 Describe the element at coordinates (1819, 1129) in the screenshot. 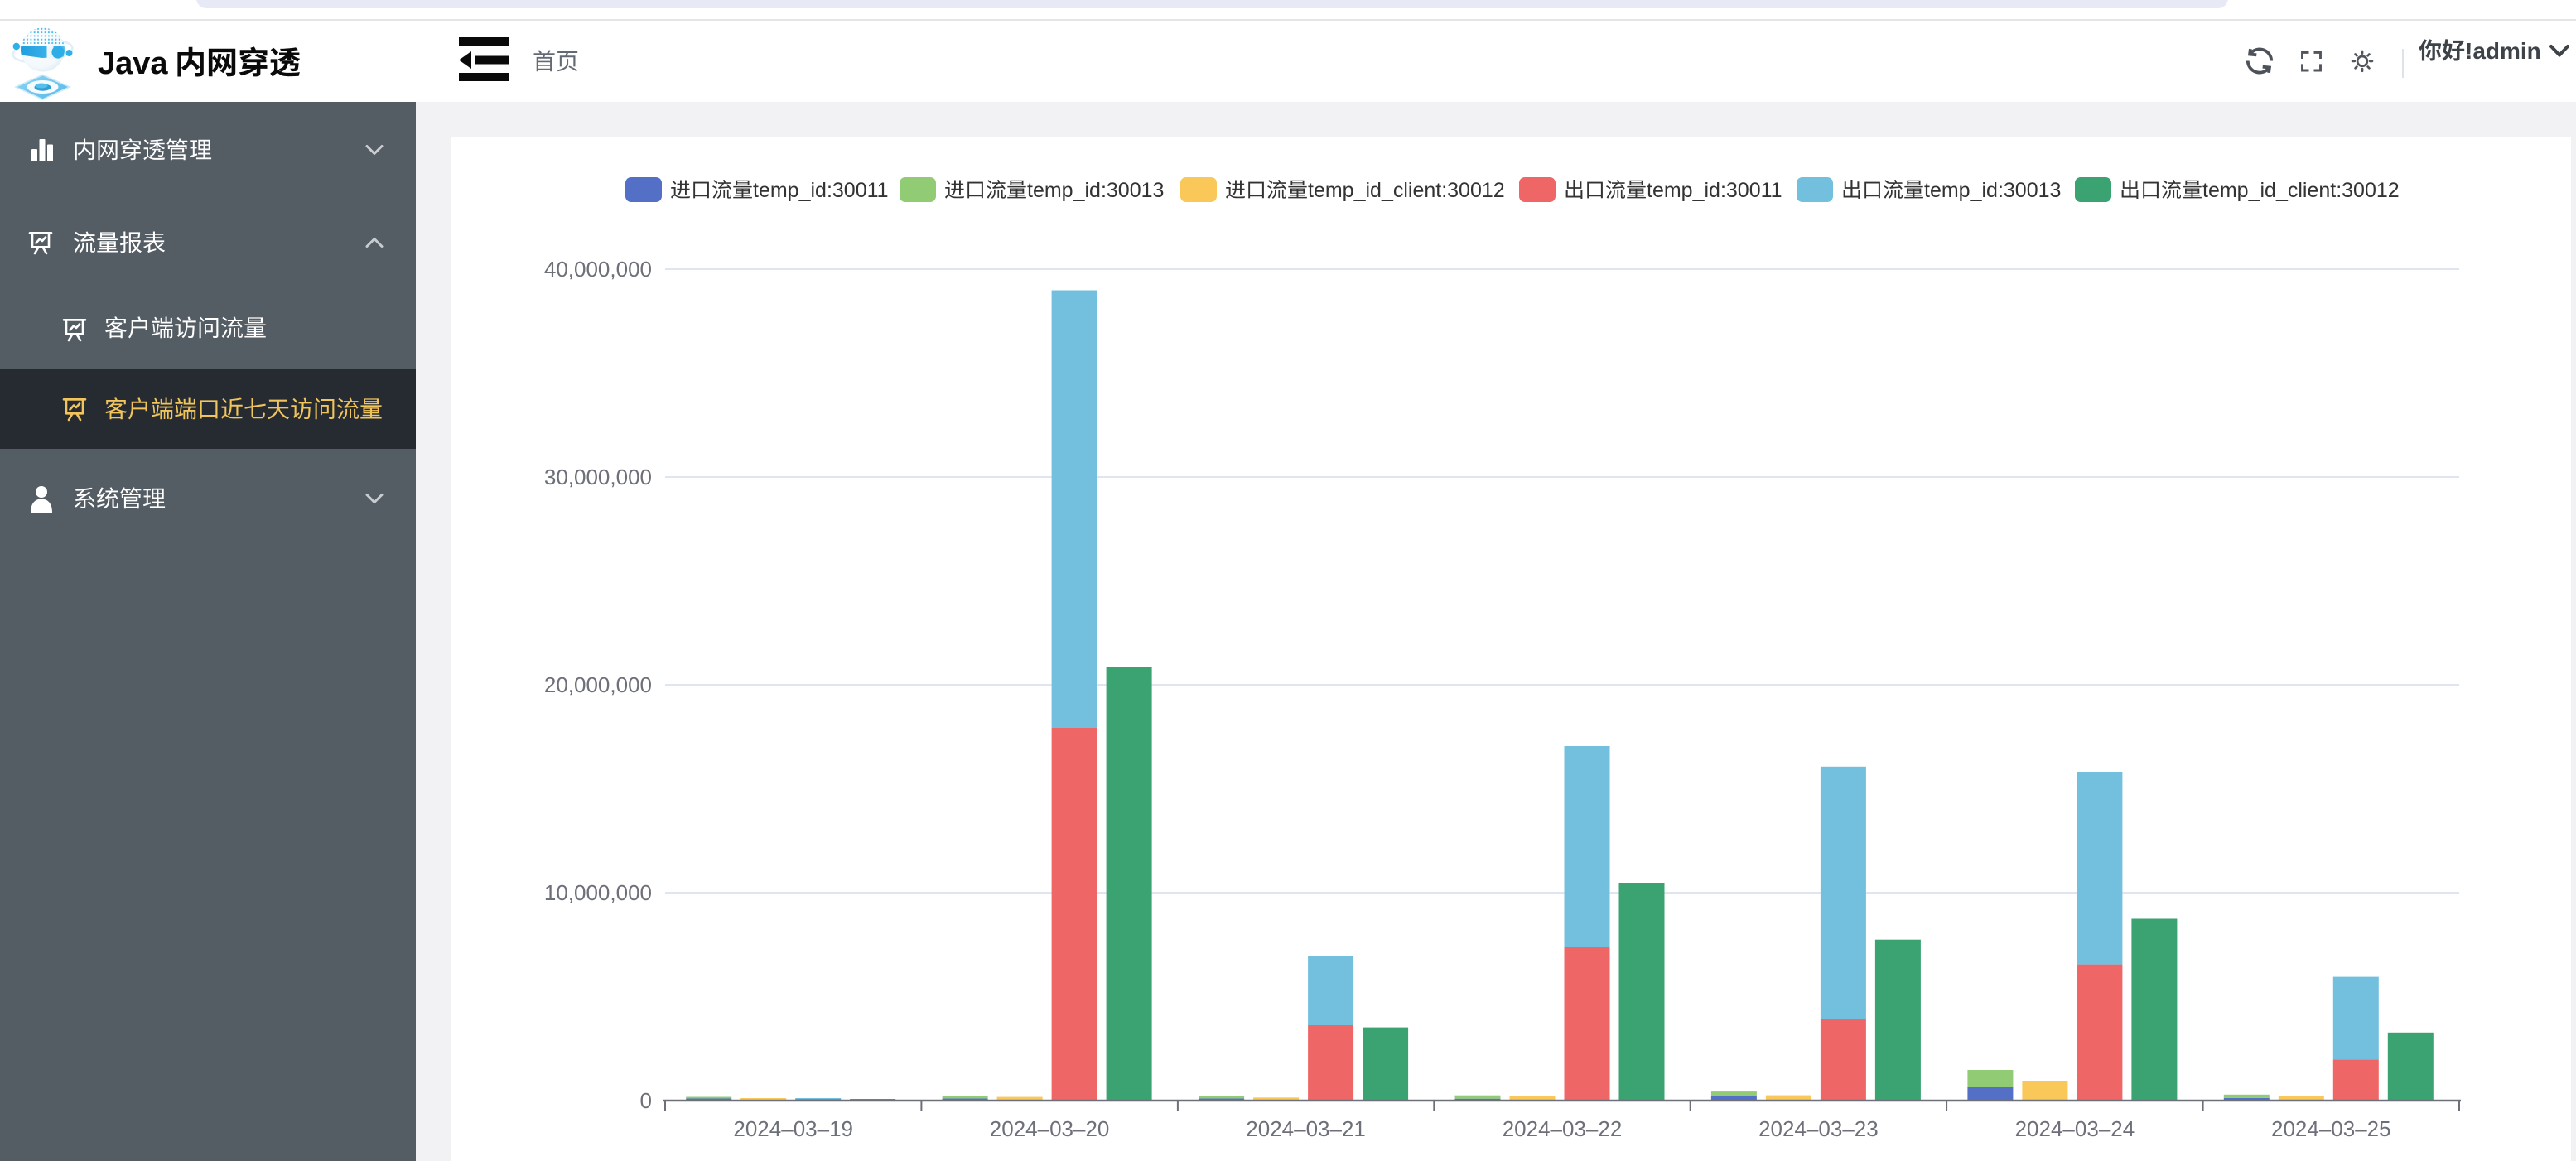

I see `svg-text: 2024–03–23` at that location.